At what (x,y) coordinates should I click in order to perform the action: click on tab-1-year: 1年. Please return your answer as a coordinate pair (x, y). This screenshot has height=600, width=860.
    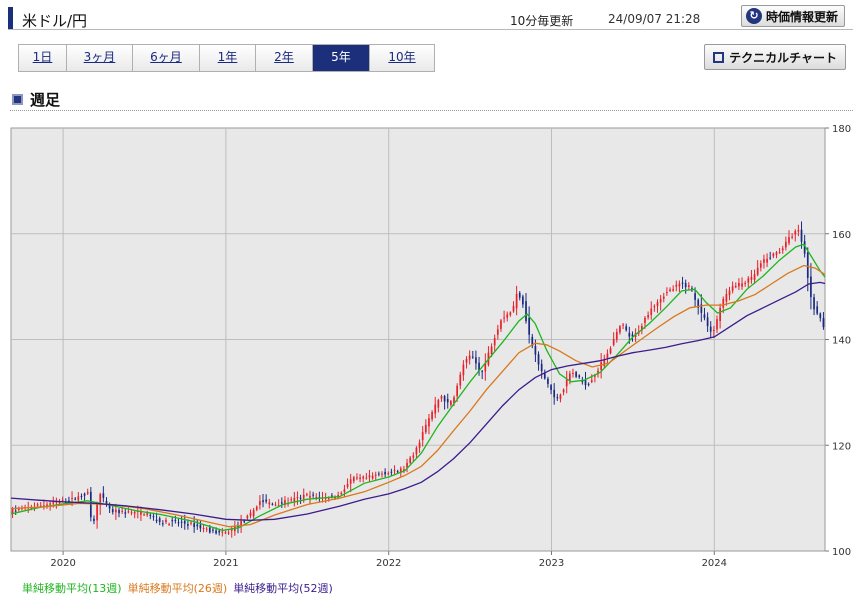
    Looking at the image, I should click on (228, 58).